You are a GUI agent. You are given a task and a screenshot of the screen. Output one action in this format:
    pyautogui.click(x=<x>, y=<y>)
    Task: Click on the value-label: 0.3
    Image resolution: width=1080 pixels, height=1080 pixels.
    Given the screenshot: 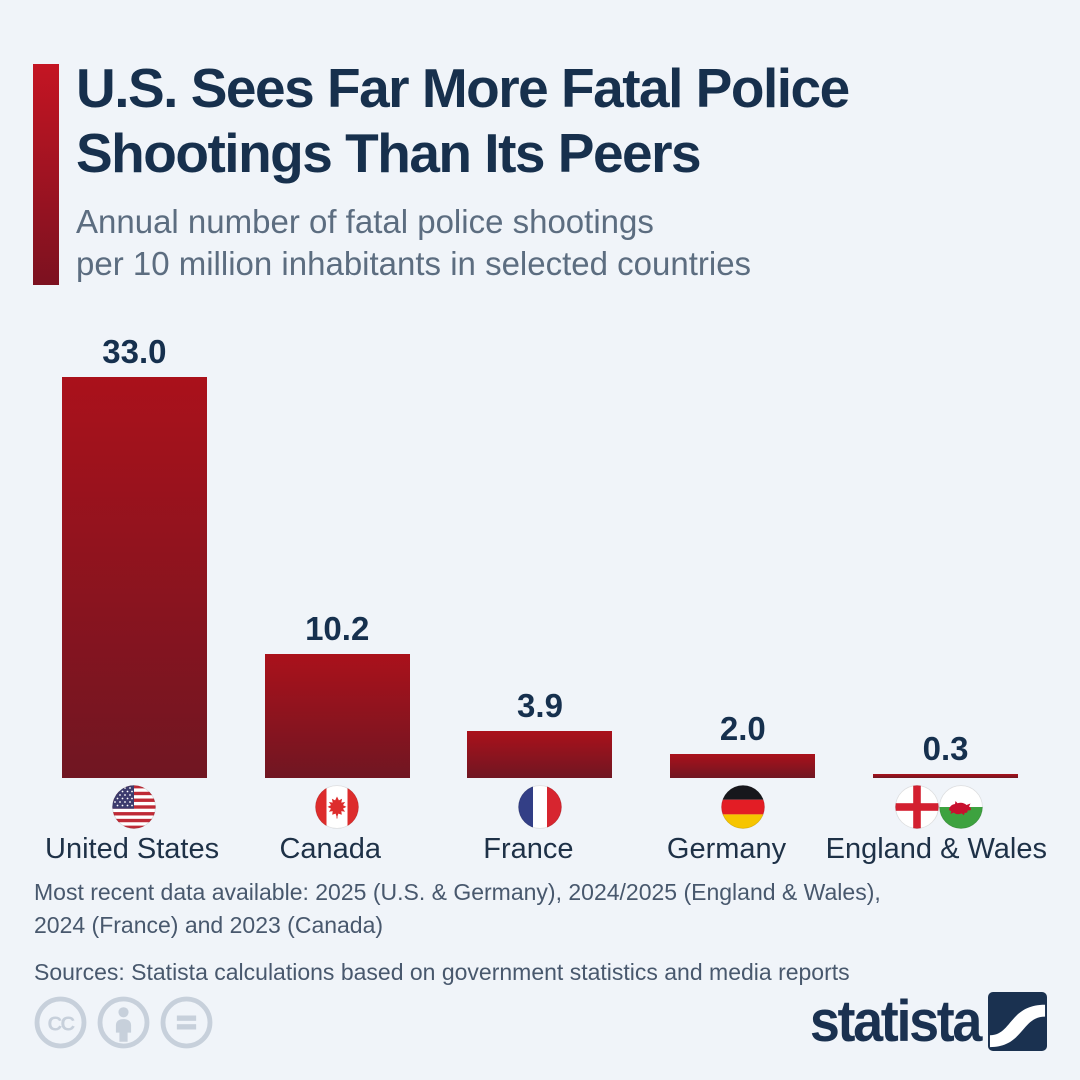 What is the action you would take?
    pyautogui.click(x=945, y=748)
    